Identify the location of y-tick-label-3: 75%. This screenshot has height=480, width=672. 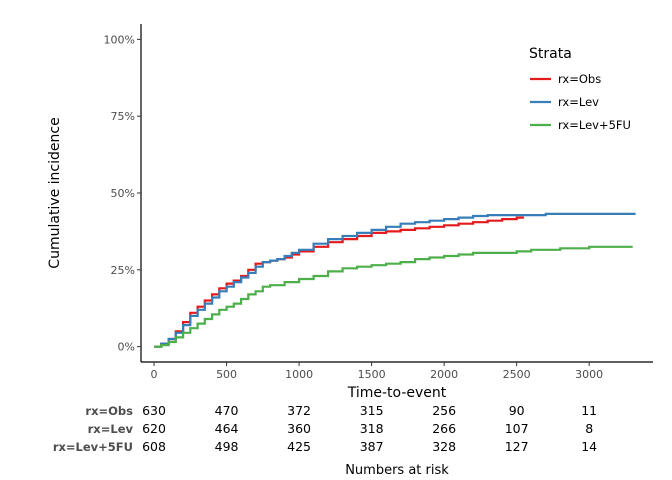
(123, 116).